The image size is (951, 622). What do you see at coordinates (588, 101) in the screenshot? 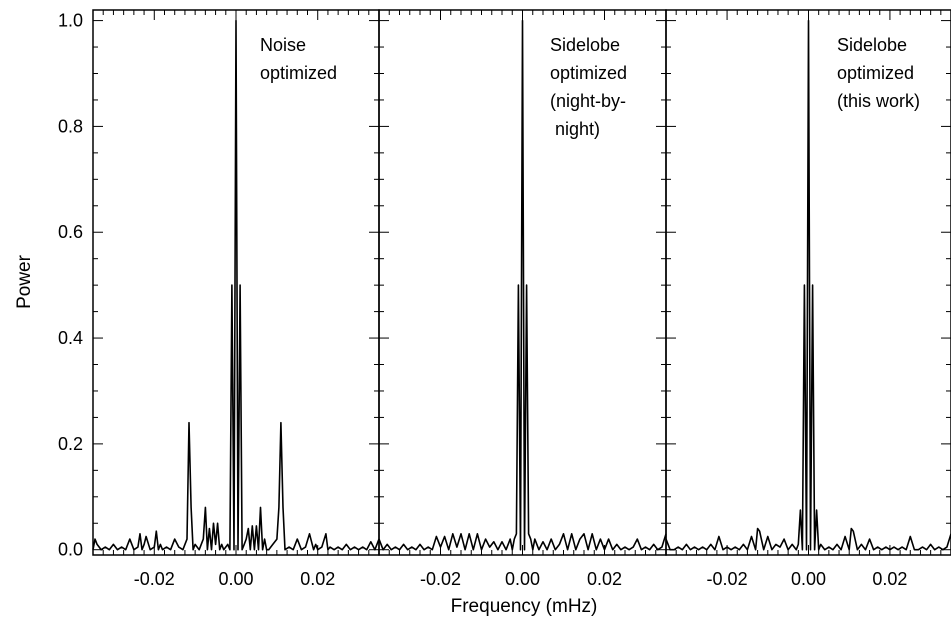
I see `panel-label-line: (night-by-` at bounding box center [588, 101].